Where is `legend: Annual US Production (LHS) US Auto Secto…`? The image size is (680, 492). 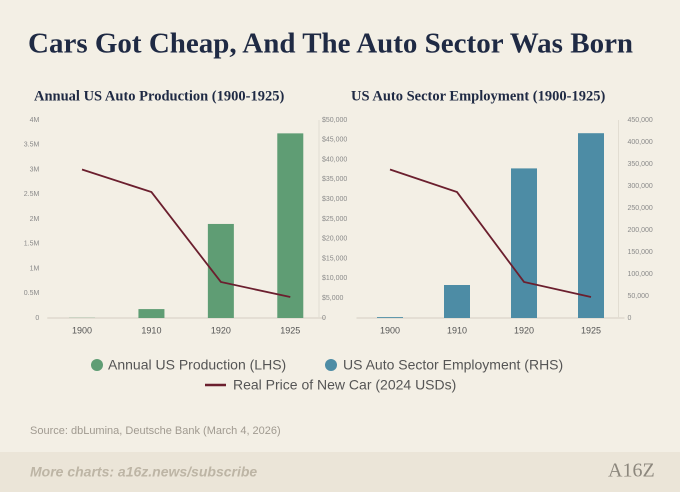 legend: Annual US Production (LHS) US Auto Secto… is located at coordinates (327, 375).